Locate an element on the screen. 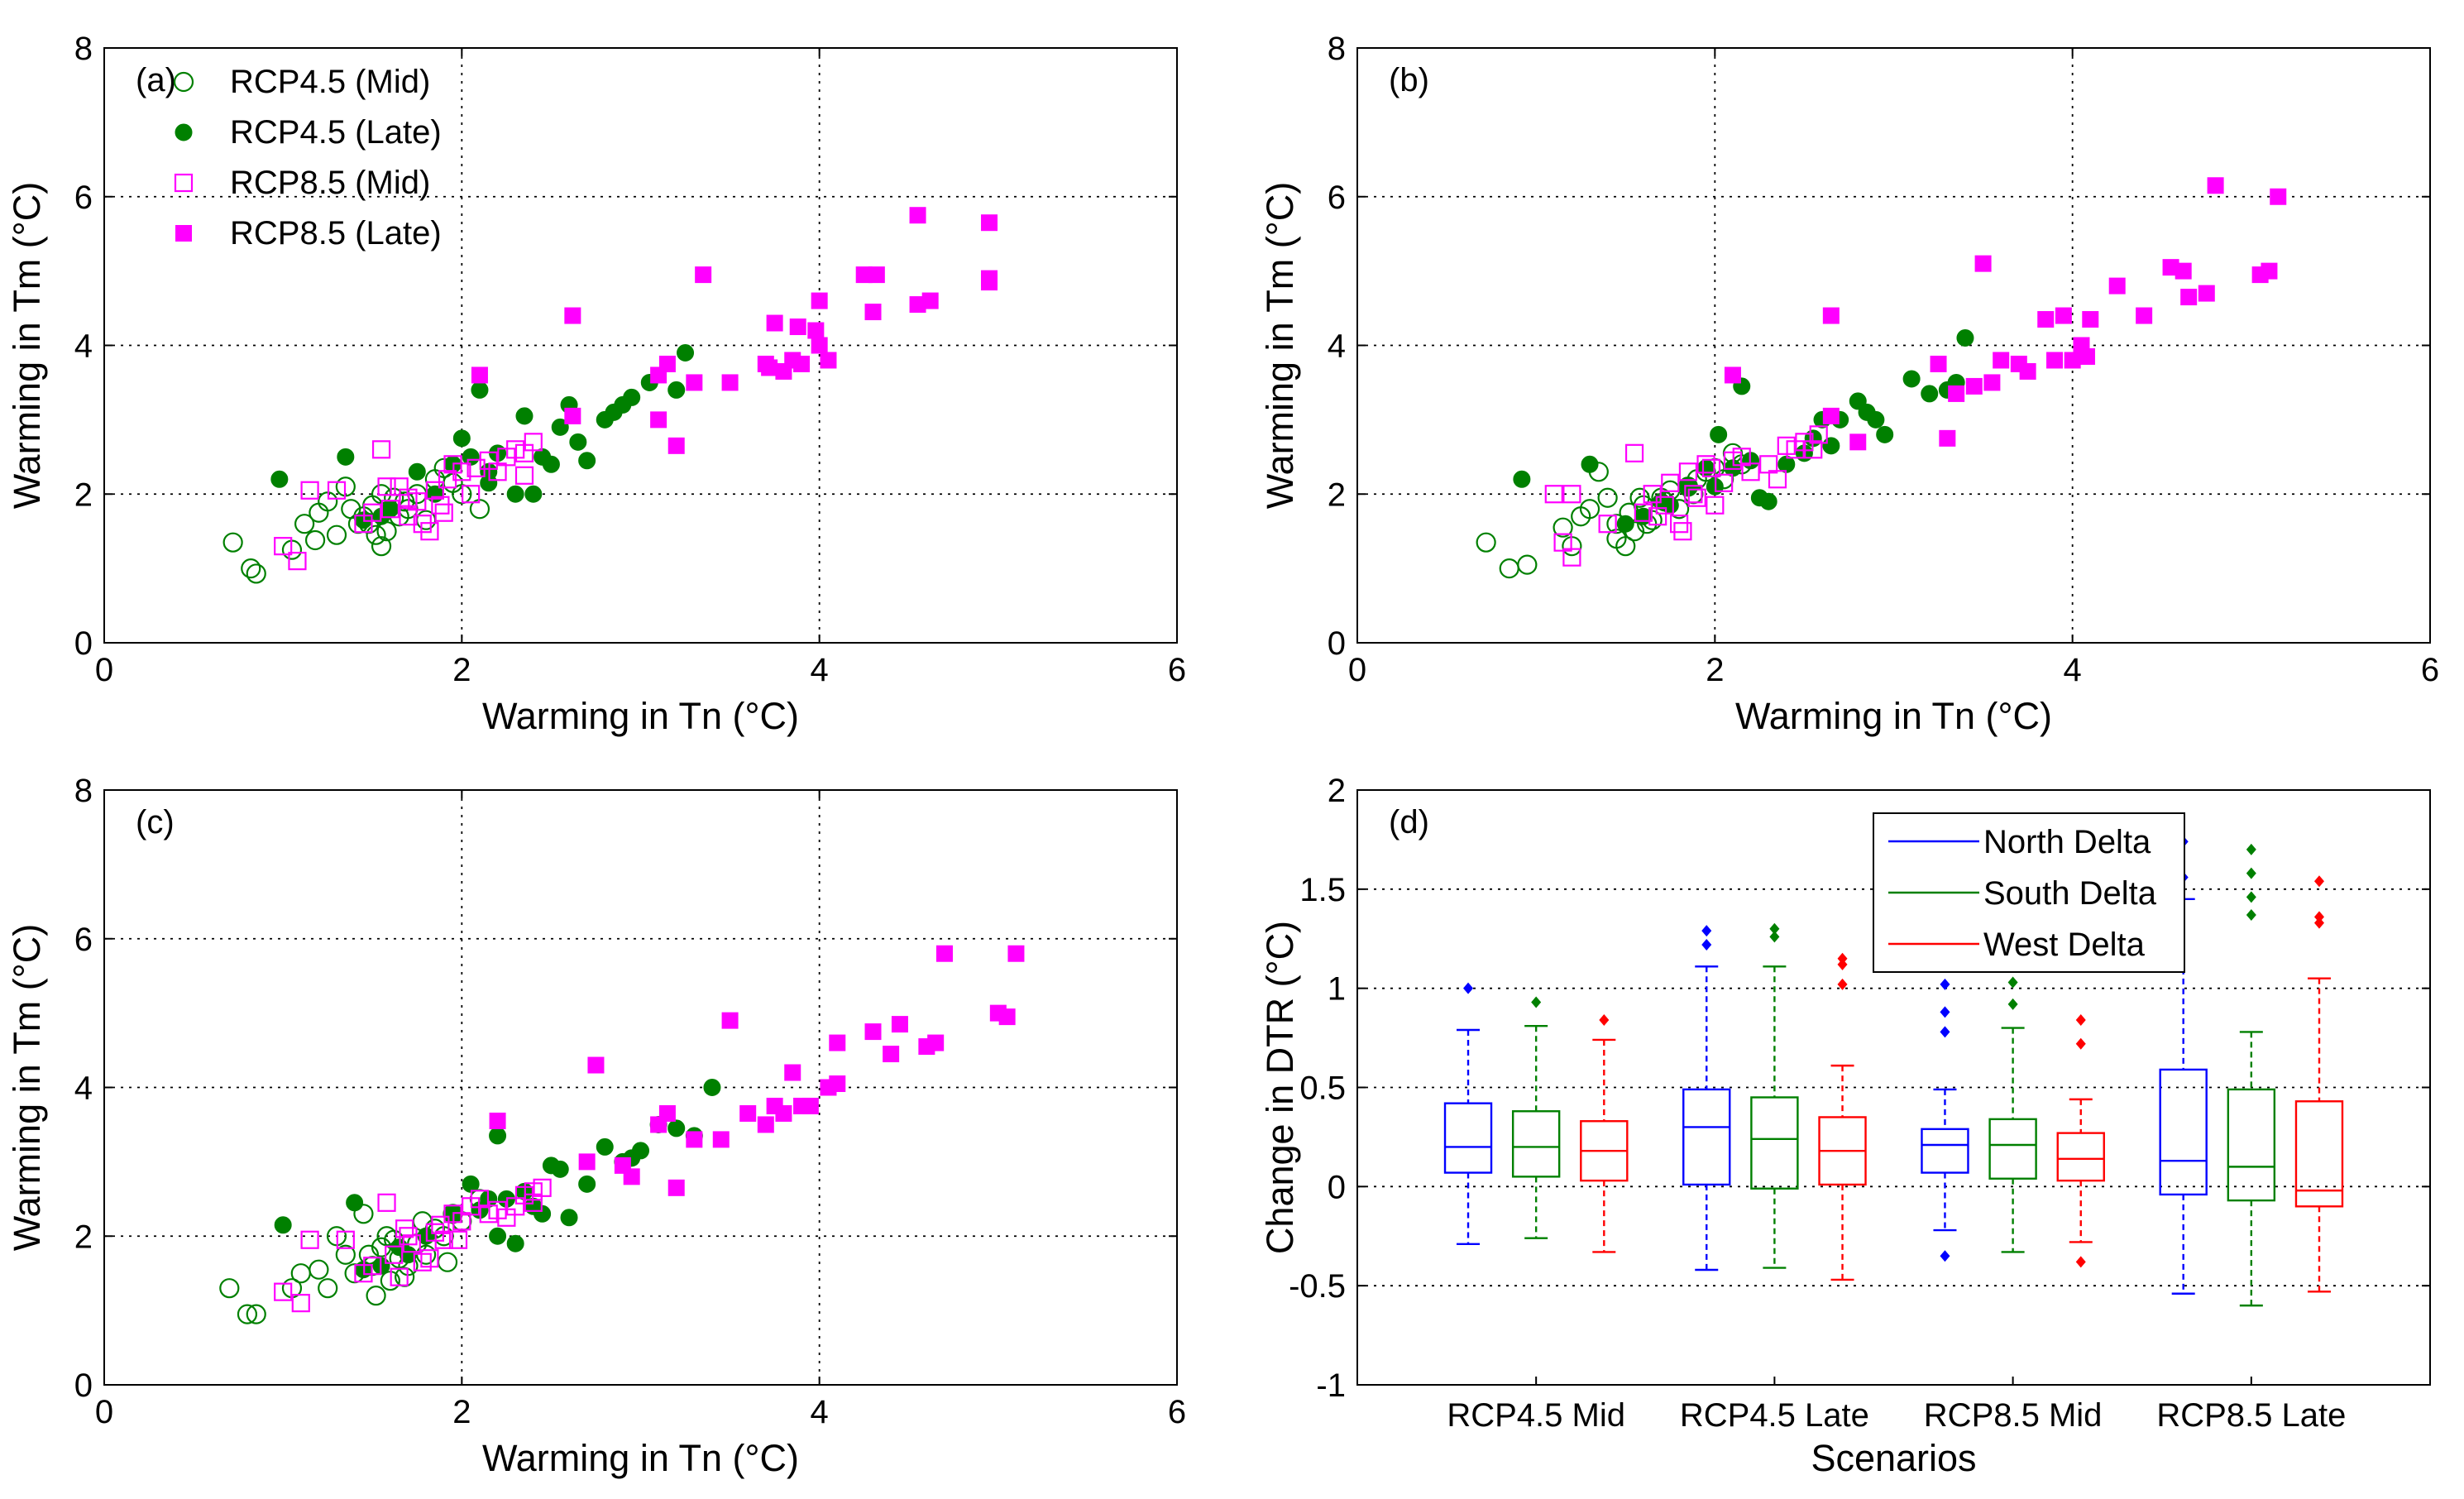 The height and width of the screenshot is (1499, 2464). category-label: RCP8.5 Mid is located at coordinates (2013, 1415).